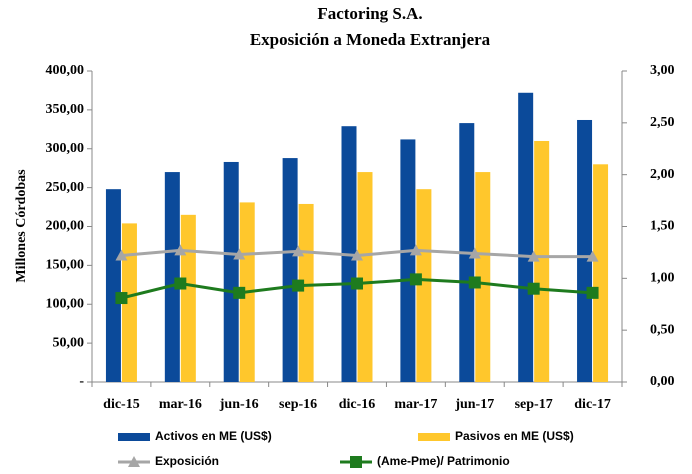 Image resolution: width=692 pixels, height=474 pixels. What do you see at coordinates (474, 404) in the screenshot?
I see `x-tick-label: jun-17` at bounding box center [474, 404].